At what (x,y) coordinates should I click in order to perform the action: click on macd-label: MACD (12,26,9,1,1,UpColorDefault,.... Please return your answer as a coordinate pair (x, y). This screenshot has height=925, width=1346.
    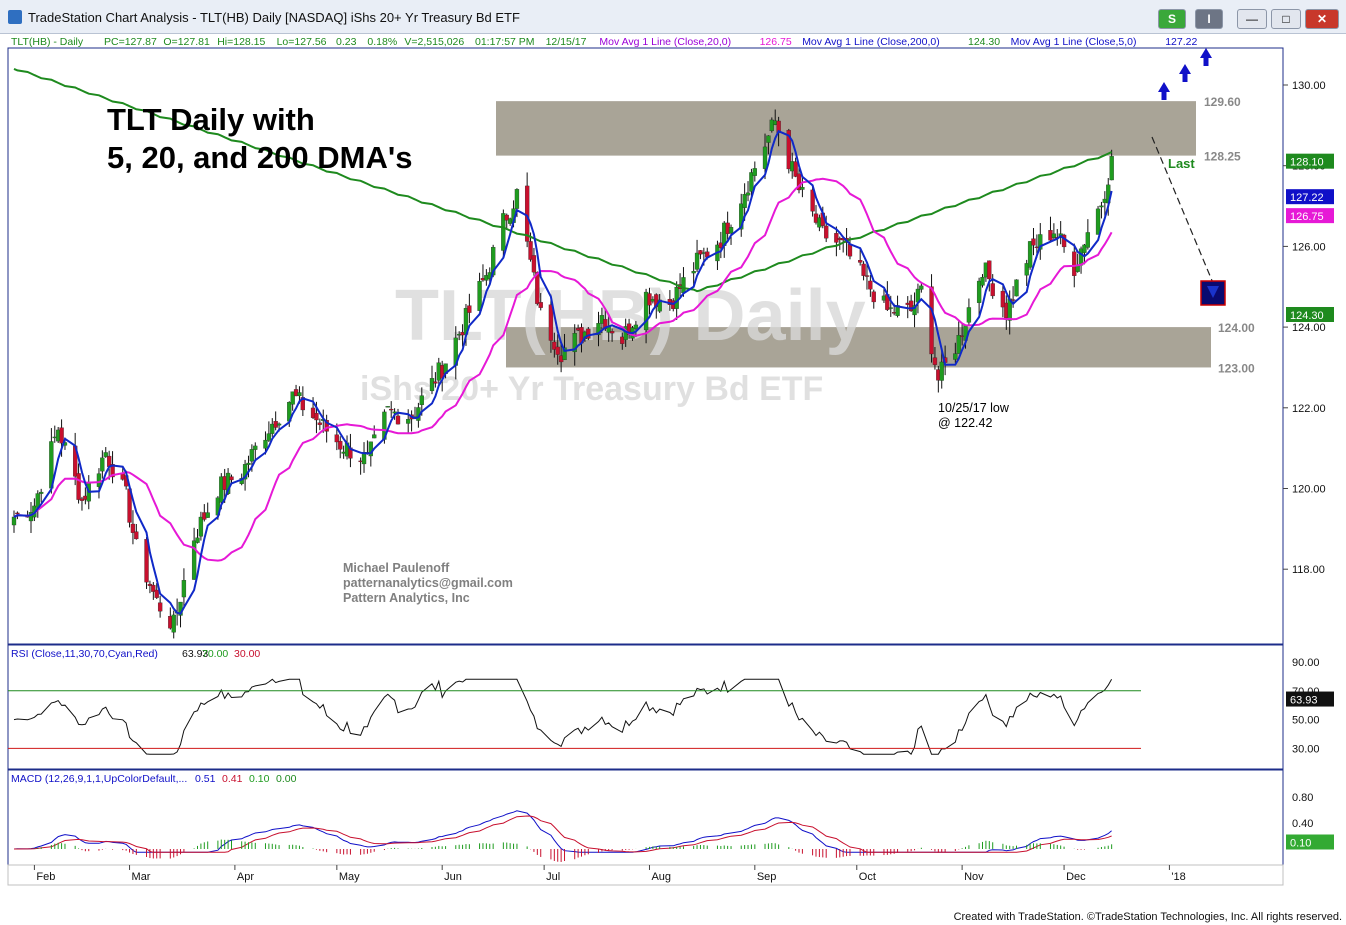
    Looking at the image, I should click on (99, 779).